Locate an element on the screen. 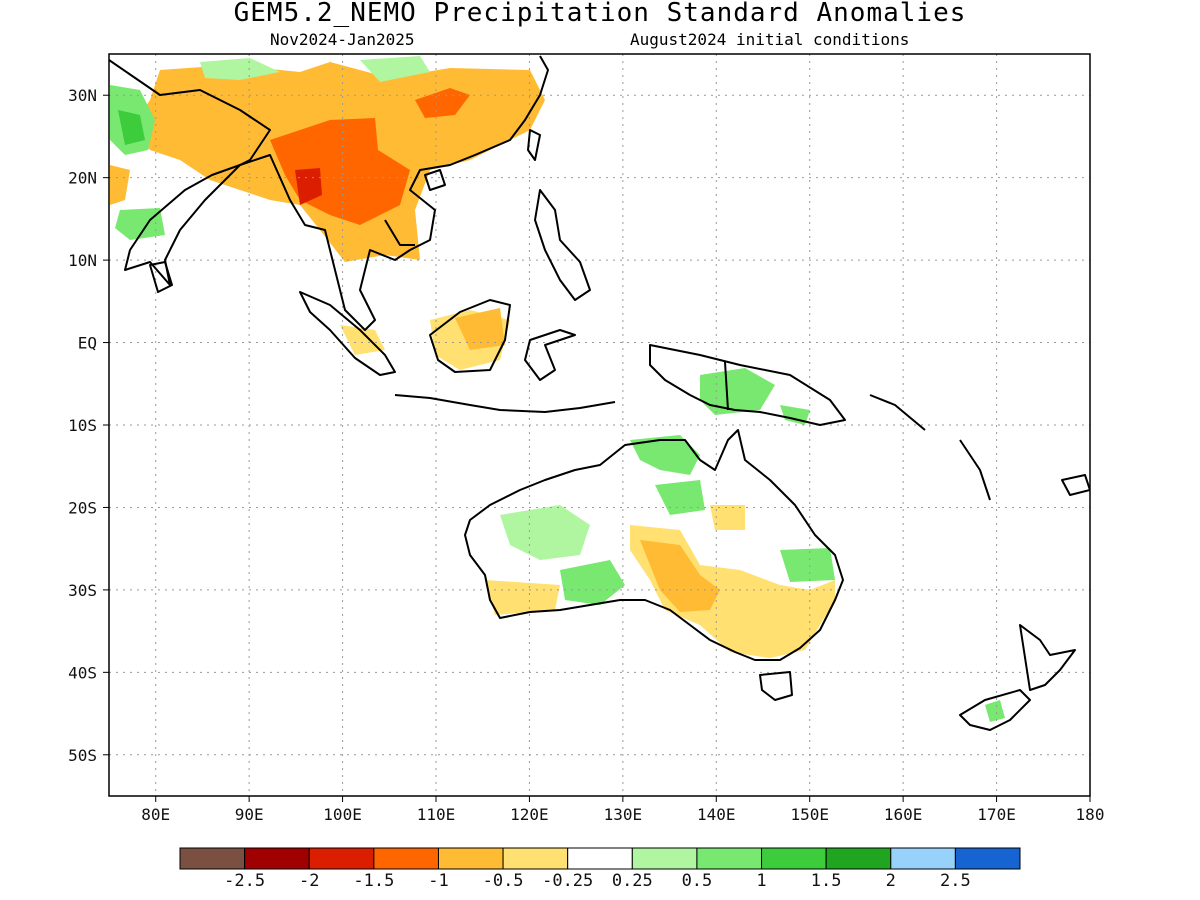 The width and height of the screenshot is (1200, 900). legend-label: -0.5 is located at coordinates (503, 881).